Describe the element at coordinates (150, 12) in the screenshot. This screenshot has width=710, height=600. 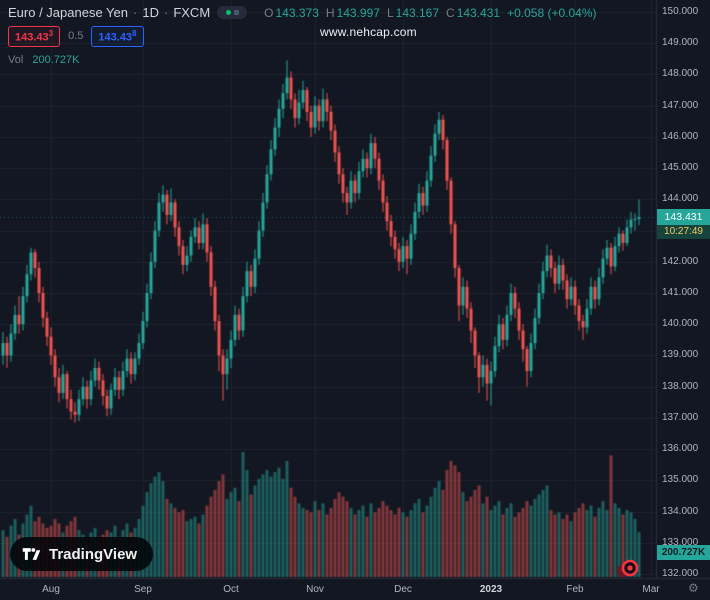
I see `interval-value: 1D` at that location.